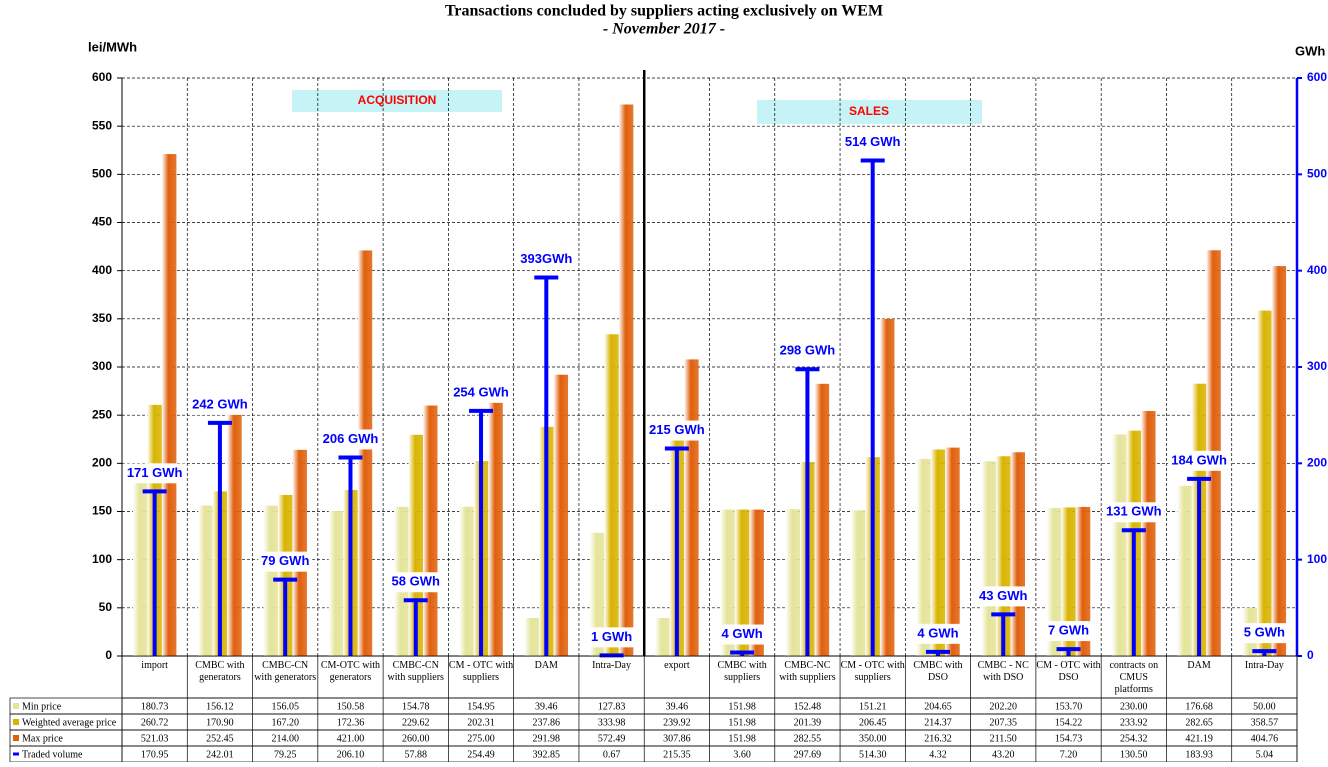 This screenshot has height=767, width=1328. I want to click on volume-label: 58 GWh, so click(416, 581).